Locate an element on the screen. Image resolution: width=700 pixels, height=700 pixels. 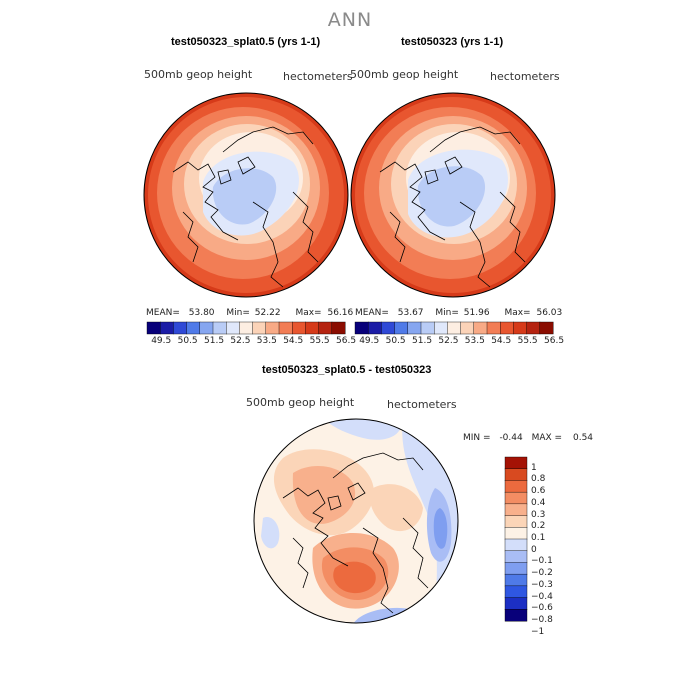
panel-2-colorbar is located at coordinates (454, 328).